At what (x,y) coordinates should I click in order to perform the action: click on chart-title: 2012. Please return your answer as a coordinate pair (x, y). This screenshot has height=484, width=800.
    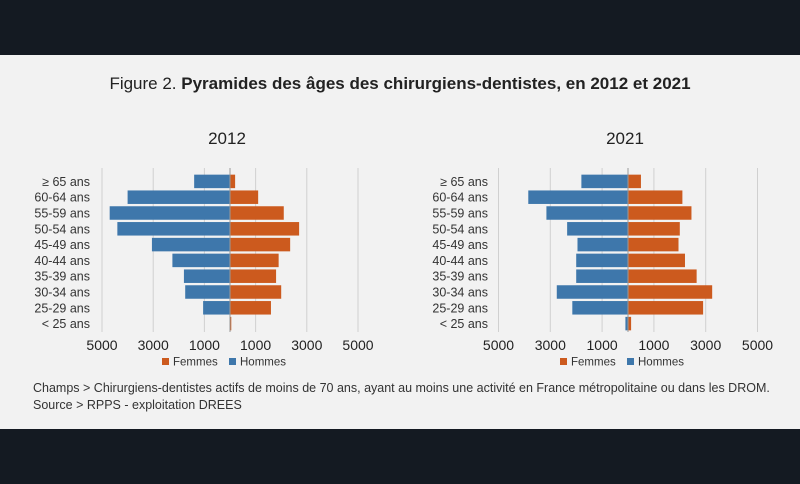
    Looking at the image, I should click on (227, 138).